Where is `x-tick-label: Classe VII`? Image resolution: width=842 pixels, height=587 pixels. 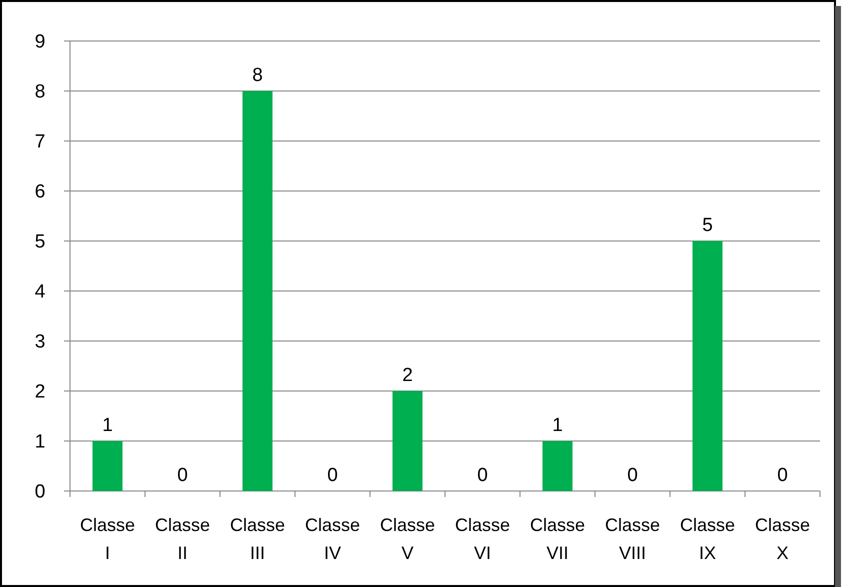
x-tick-label: Classe VII is located at coordinates (558, 539).